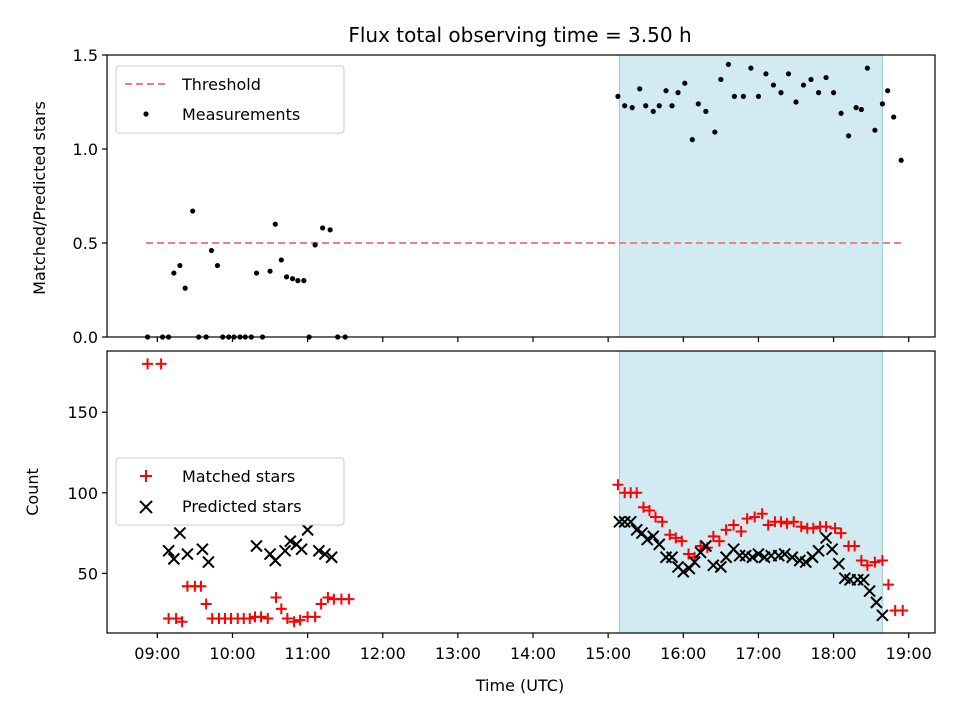  I want to click on y-tick-label: 1.5, so click(85, 55).